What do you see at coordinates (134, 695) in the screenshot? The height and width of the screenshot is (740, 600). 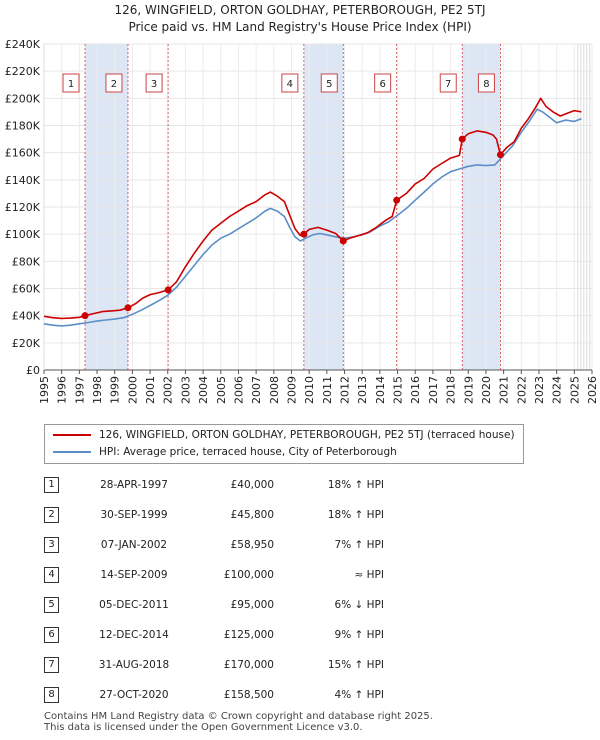 I see `sale-date: 27-OCT-2020` at bounding box center [134, 695].